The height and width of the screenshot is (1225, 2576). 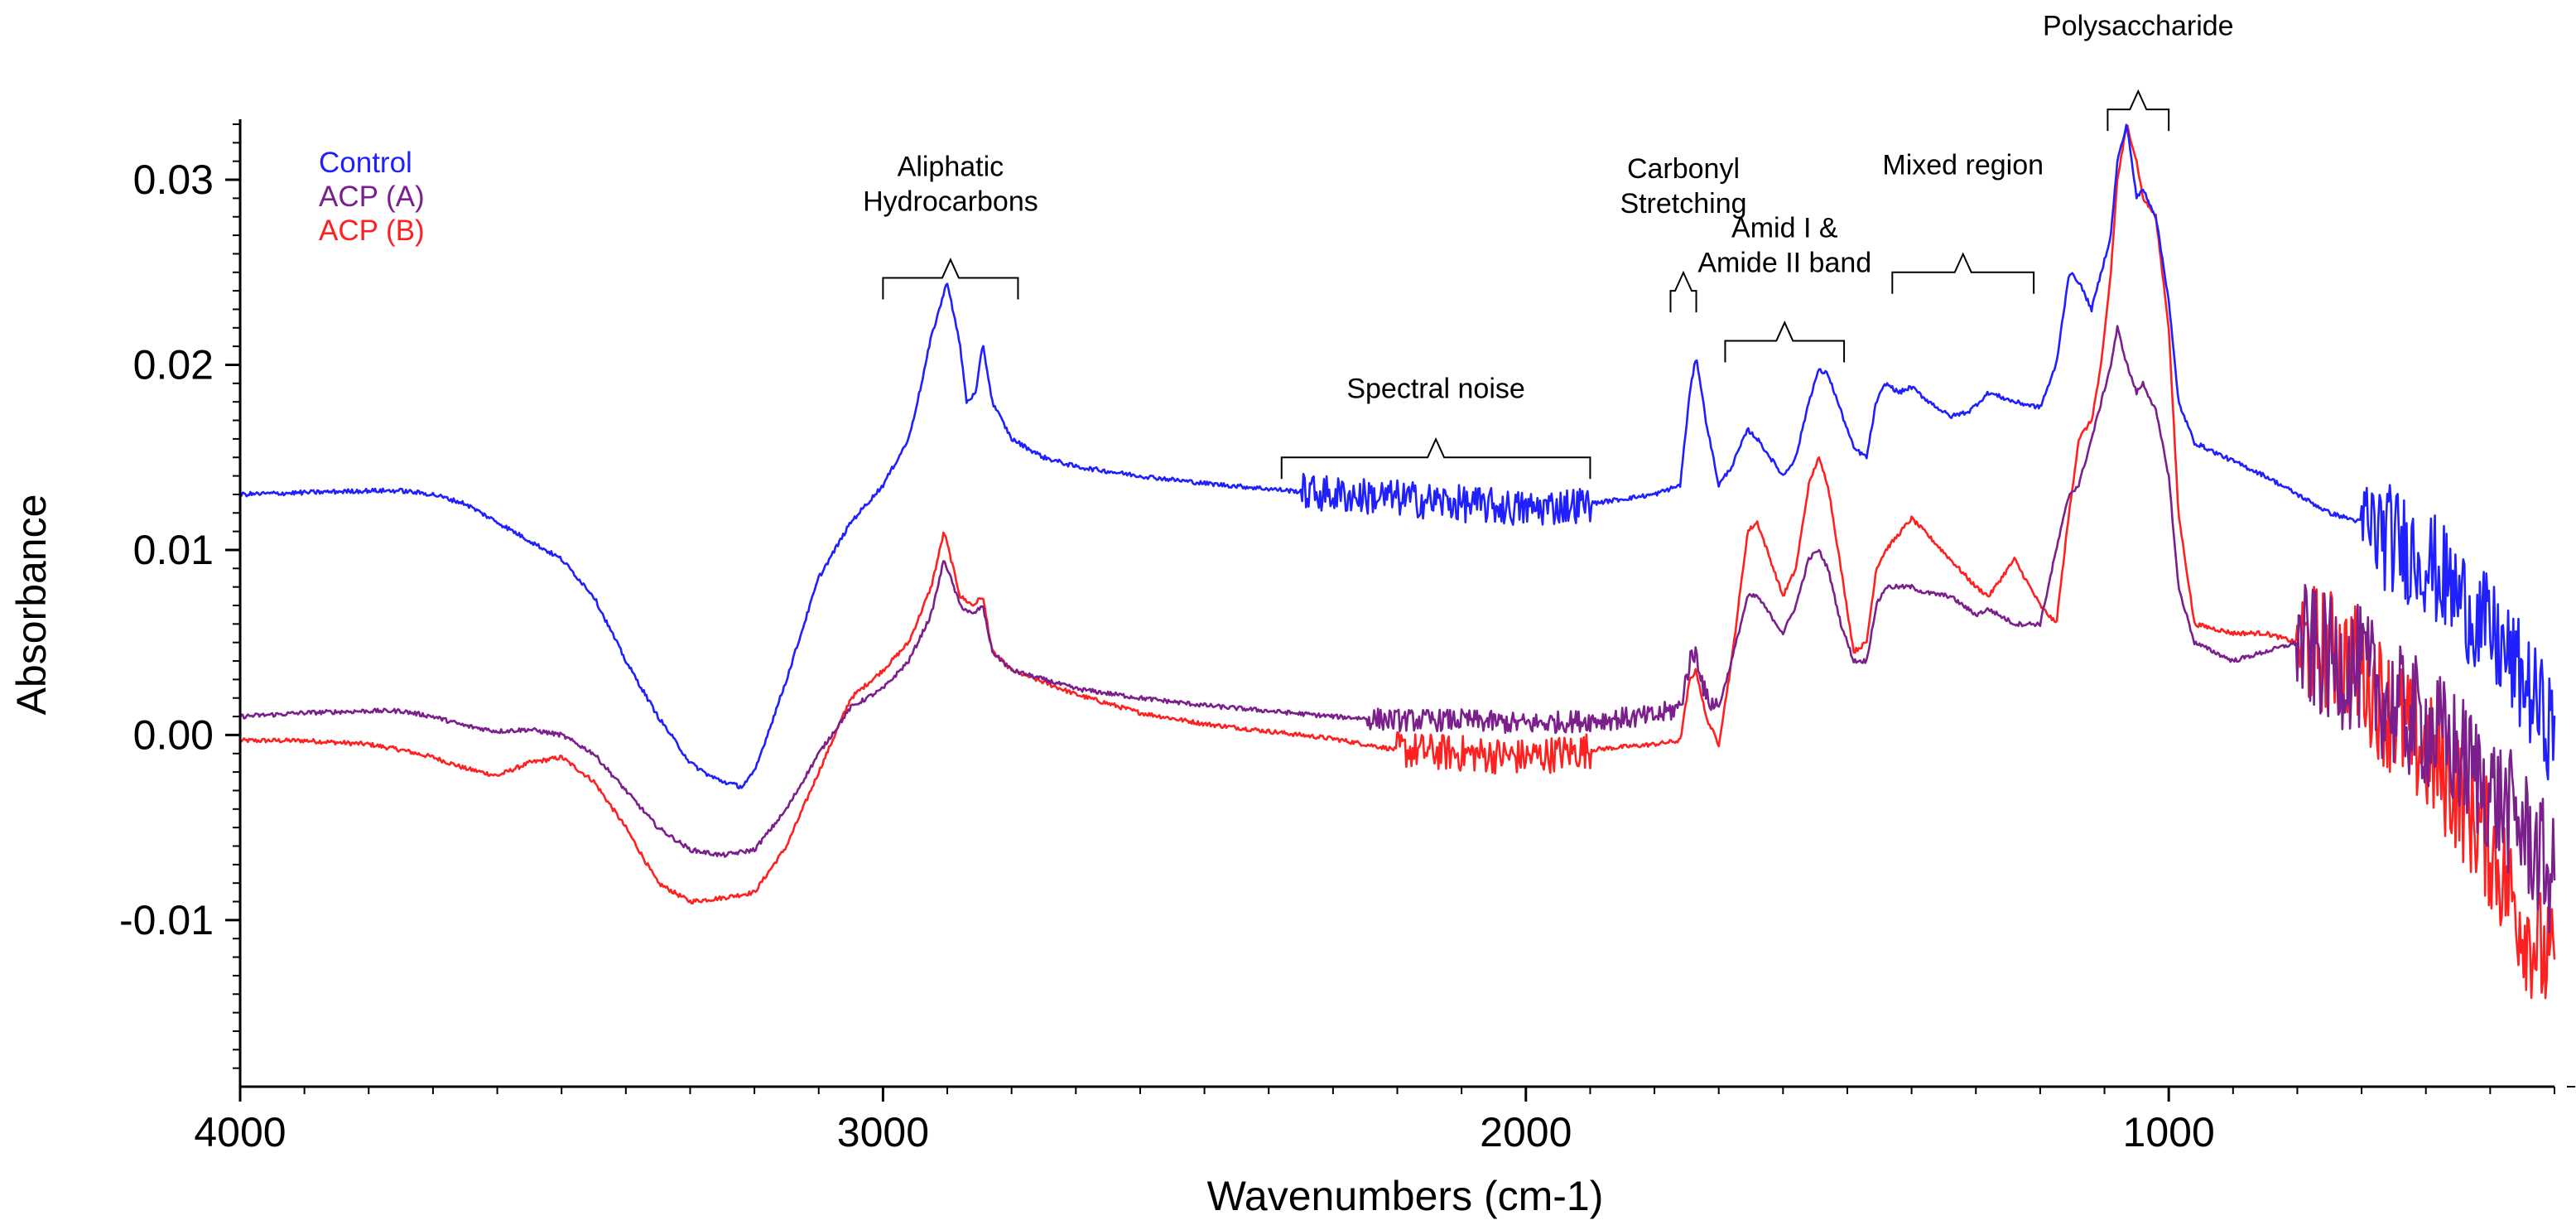 I want to click on legend-entry: ACP (B), so click(x=372, y=231).